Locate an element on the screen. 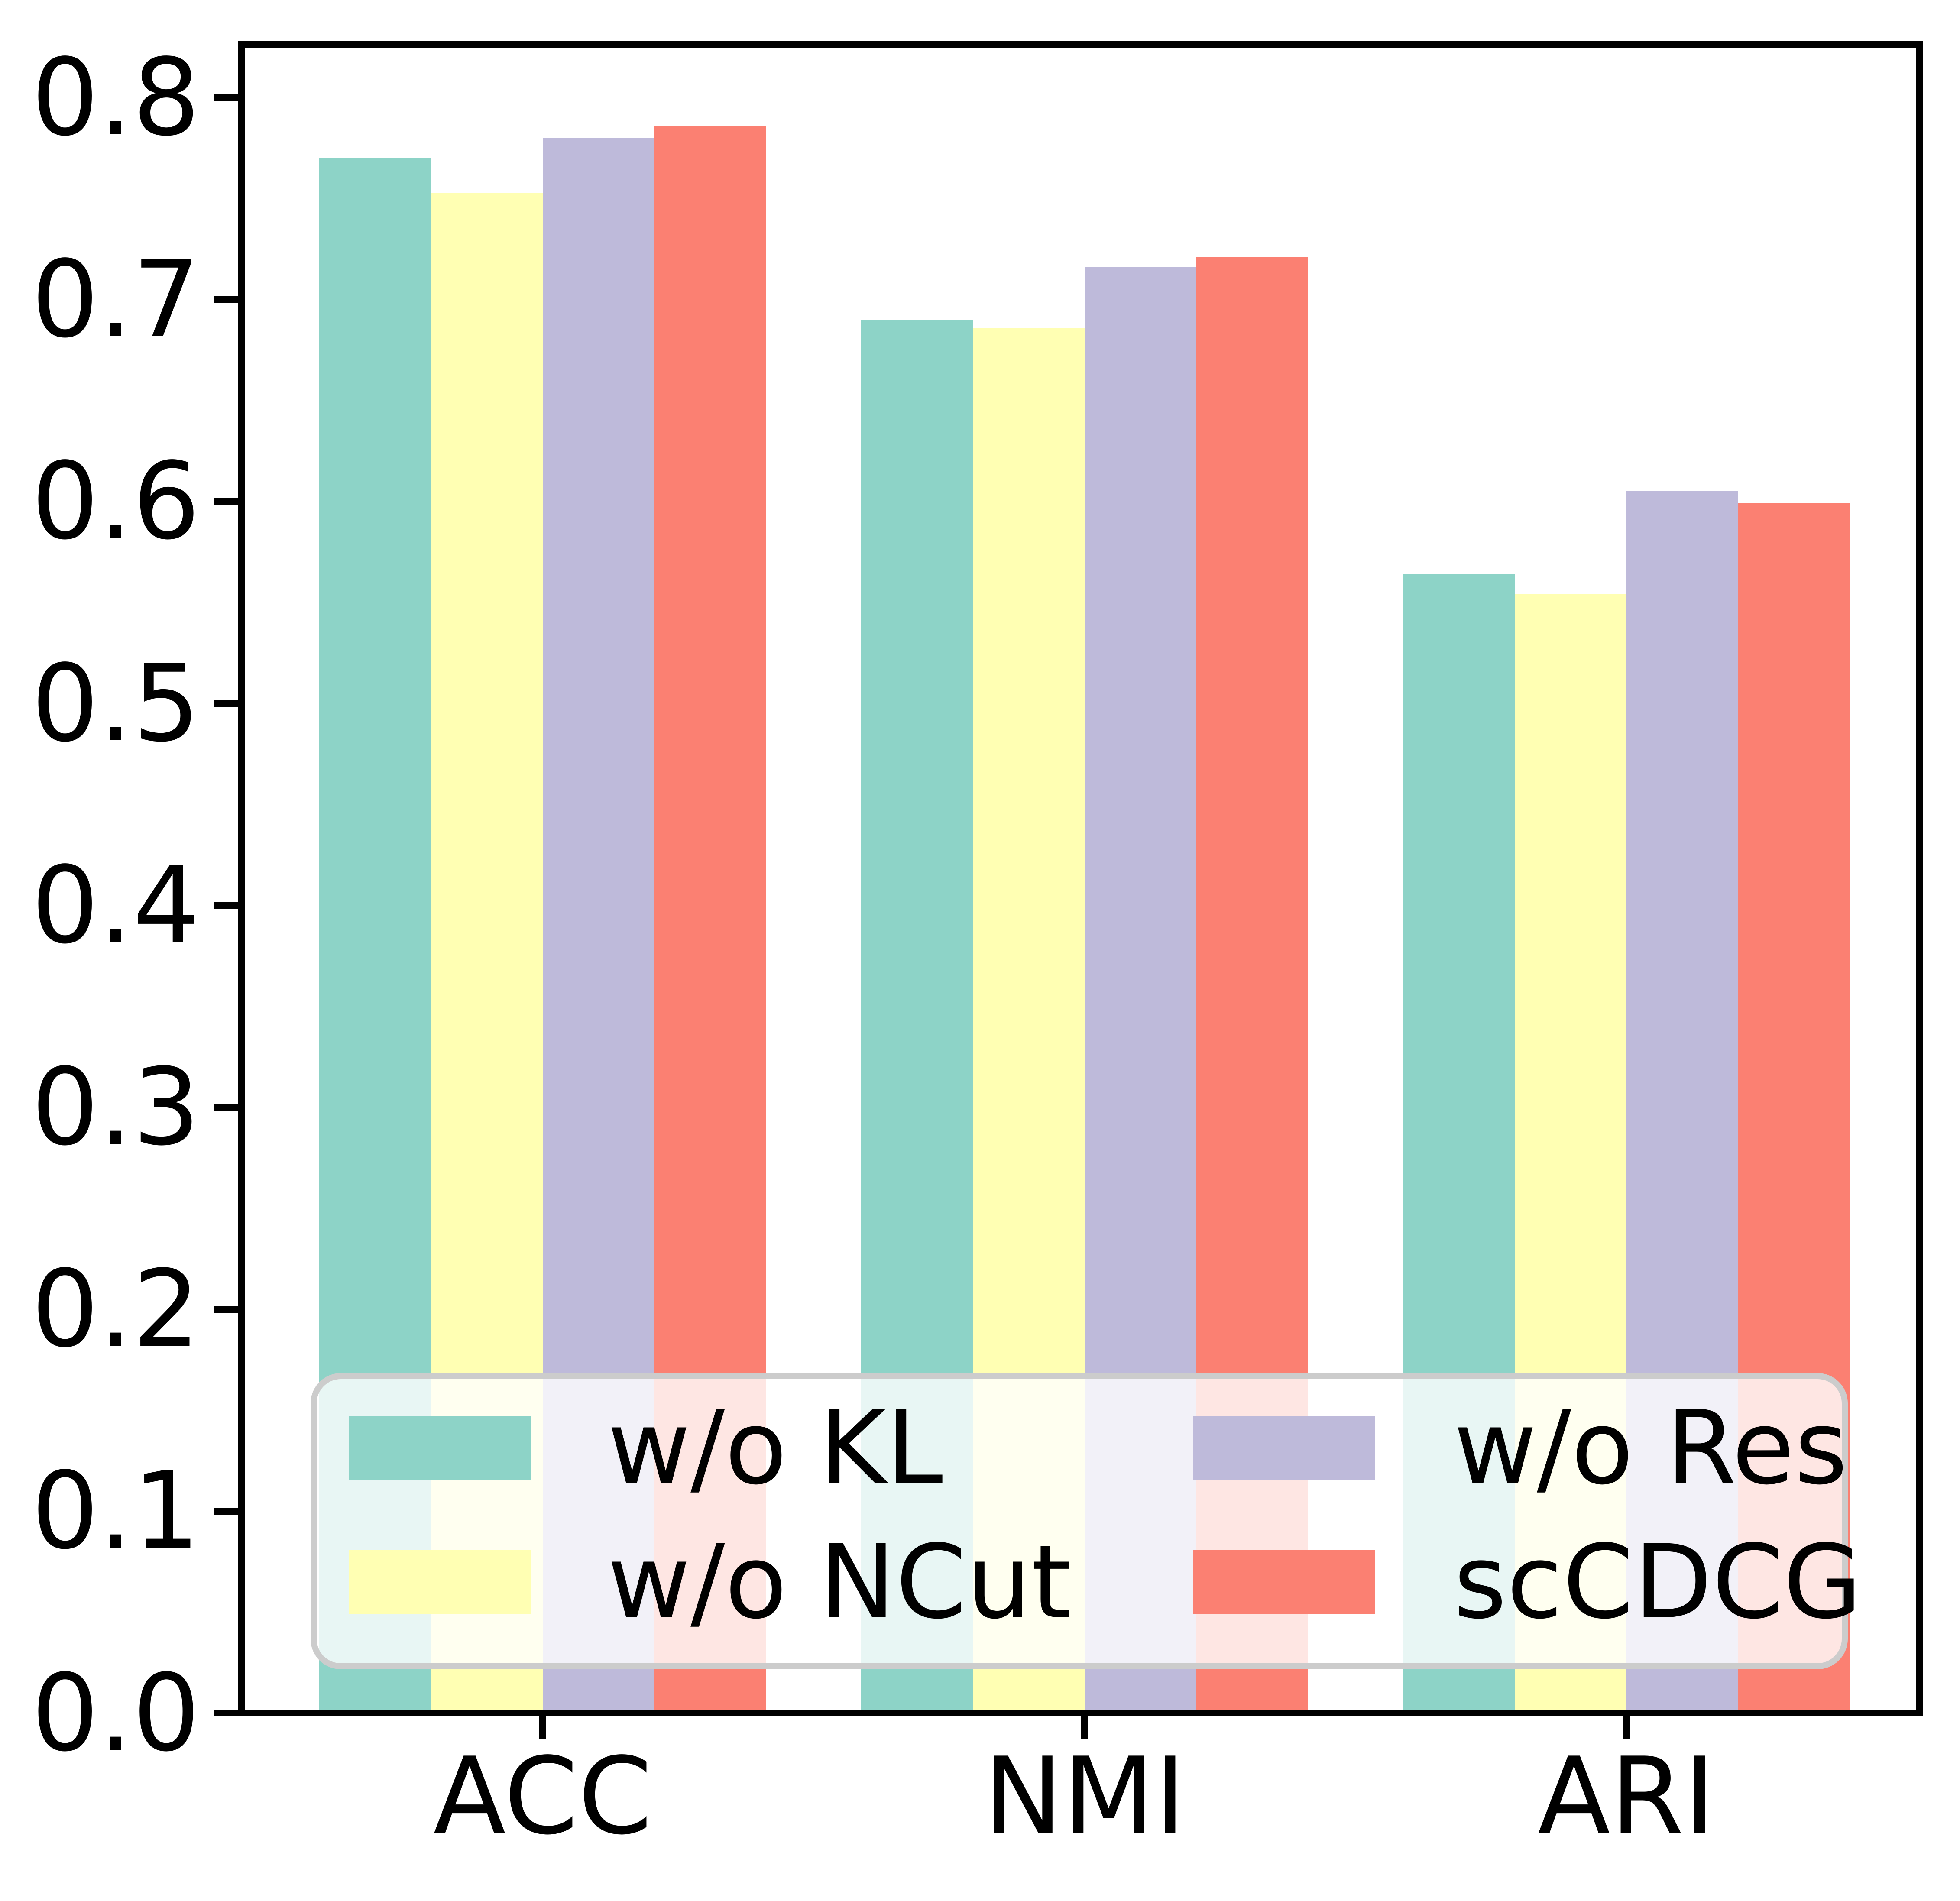 Image resolution: width=1960 pixels, height=1901 pixels. x-tick-label-nmi: NMI is located at coordinates (1084, 1796).